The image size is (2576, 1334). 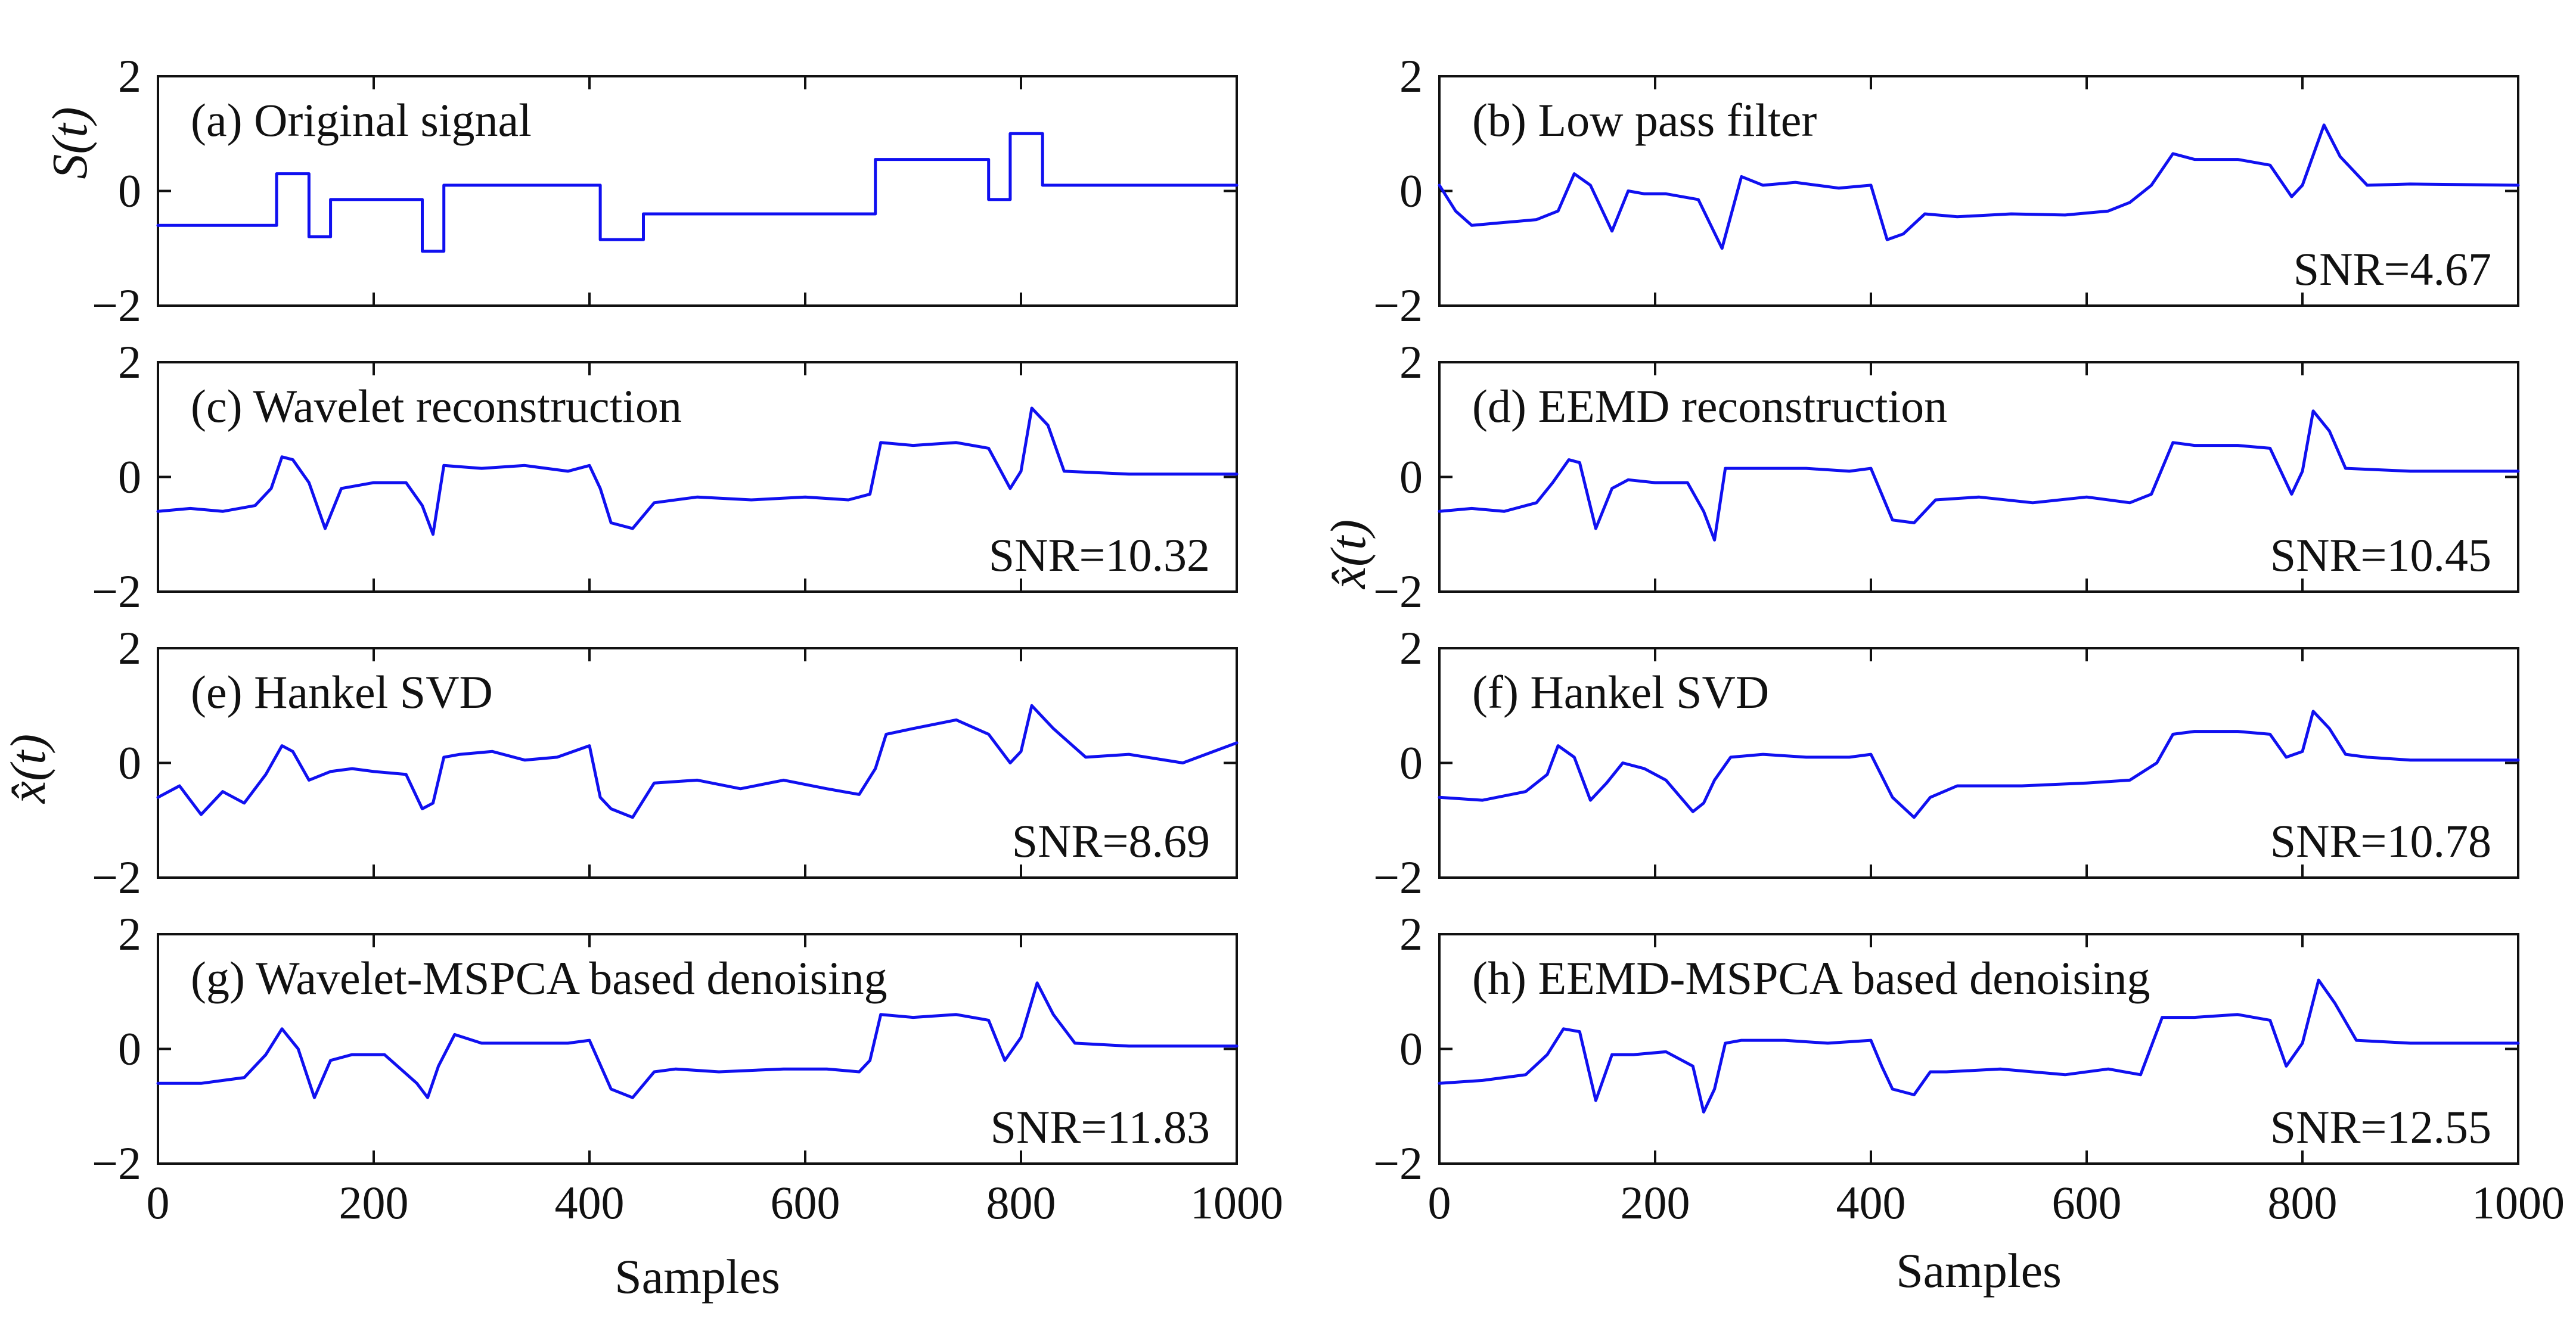 I want to click on x-axis-label-right: Samples, so click(x=1979, y=1270).